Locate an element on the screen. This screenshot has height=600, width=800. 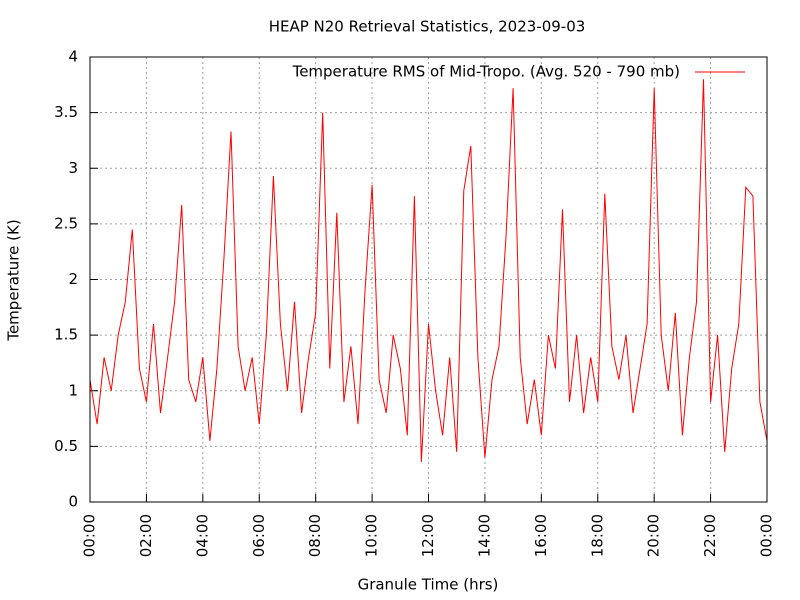
y-tick-label: 1.5 is located at coordinates (66, 335).